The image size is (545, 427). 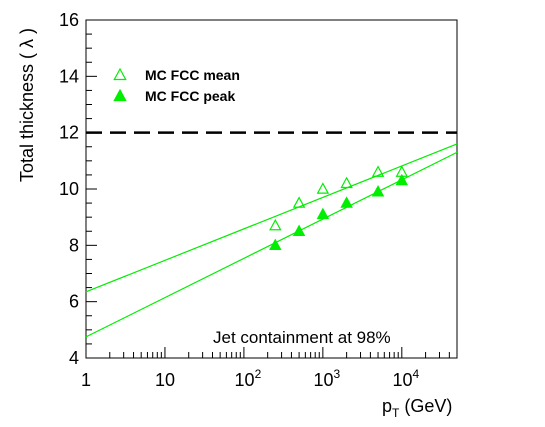 I want to click on x-axis-title: pT (GeV), so click(x=417, y=408).